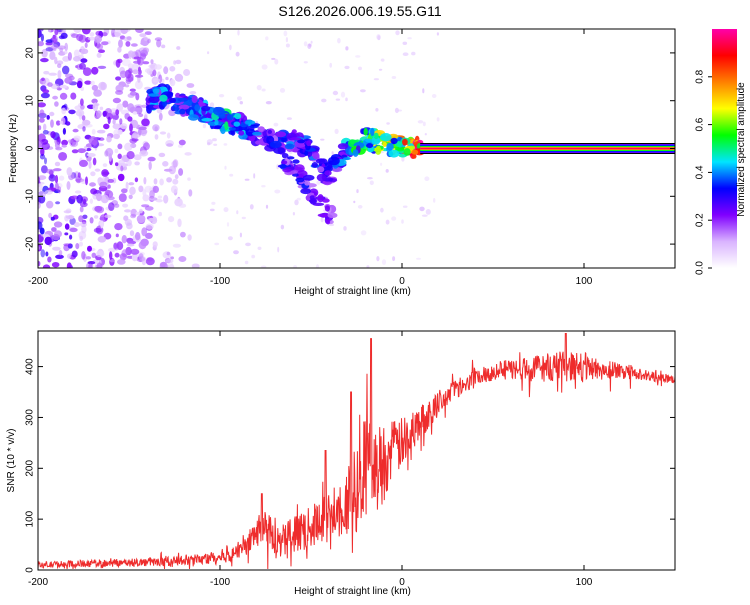 This screenshot has height=605, width=750. I want to click on colorbar-tick-label: 0.6, so click(700, 124).